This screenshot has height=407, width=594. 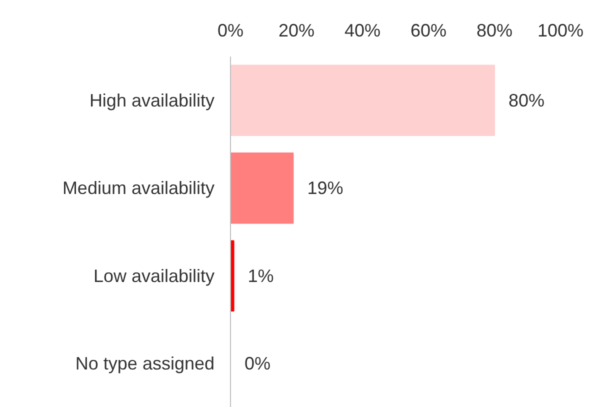 I want to click on x-tick-label: 0%, so click(x=230, y=30).